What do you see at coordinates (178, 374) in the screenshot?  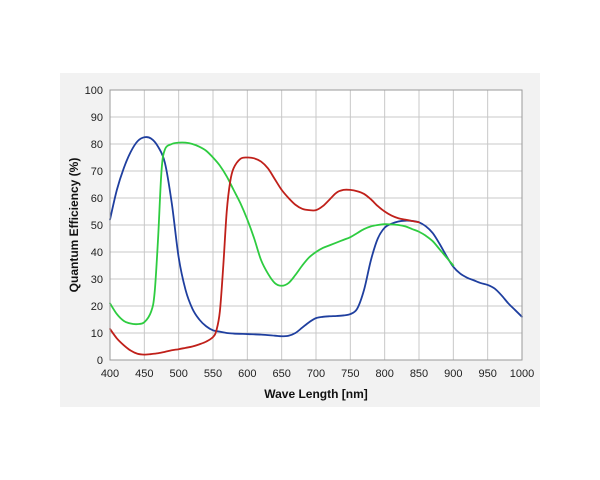 I see `x-tick-label: 500` at bounding box center [178, 374].